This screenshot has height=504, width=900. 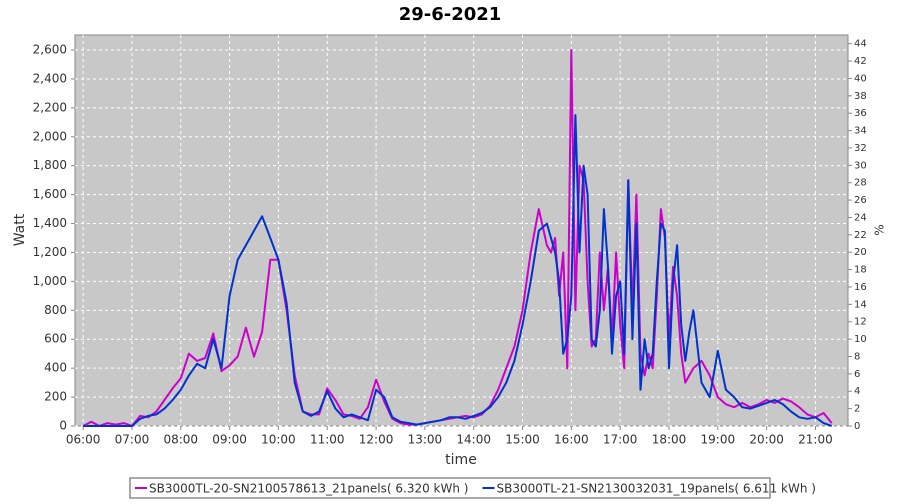 What do you see at coordinates (860, 61) in the screenshot?
I see `y2-tick-label: 42` at bounding box center [860, 61].